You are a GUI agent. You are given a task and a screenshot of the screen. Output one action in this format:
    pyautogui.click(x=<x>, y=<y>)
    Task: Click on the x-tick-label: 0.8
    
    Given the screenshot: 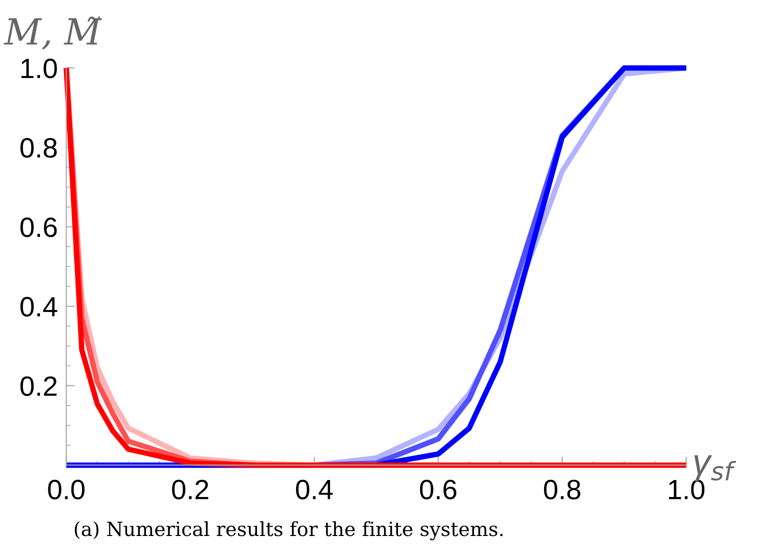 What is the action you would take?
    pyautogui.click(x=562, y=490)
    